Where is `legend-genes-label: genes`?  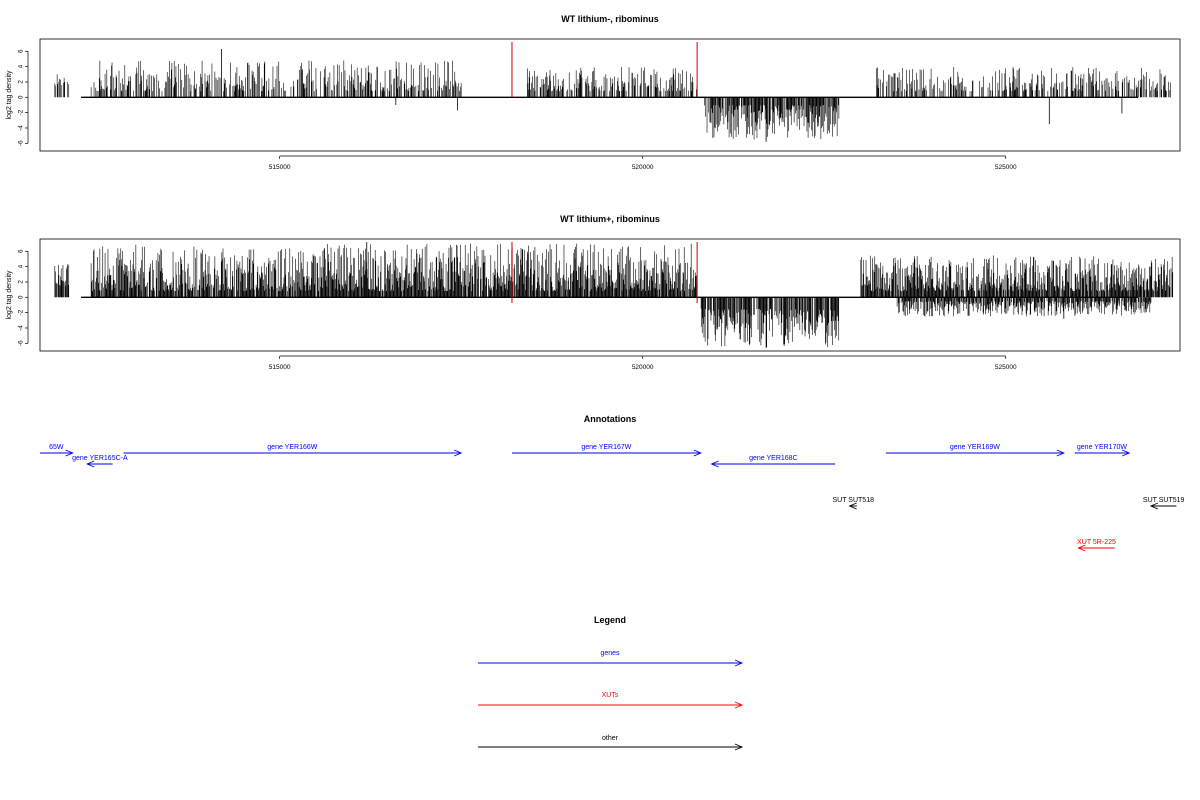 legend-genes-label: genes is located at coordinates (610, 653).